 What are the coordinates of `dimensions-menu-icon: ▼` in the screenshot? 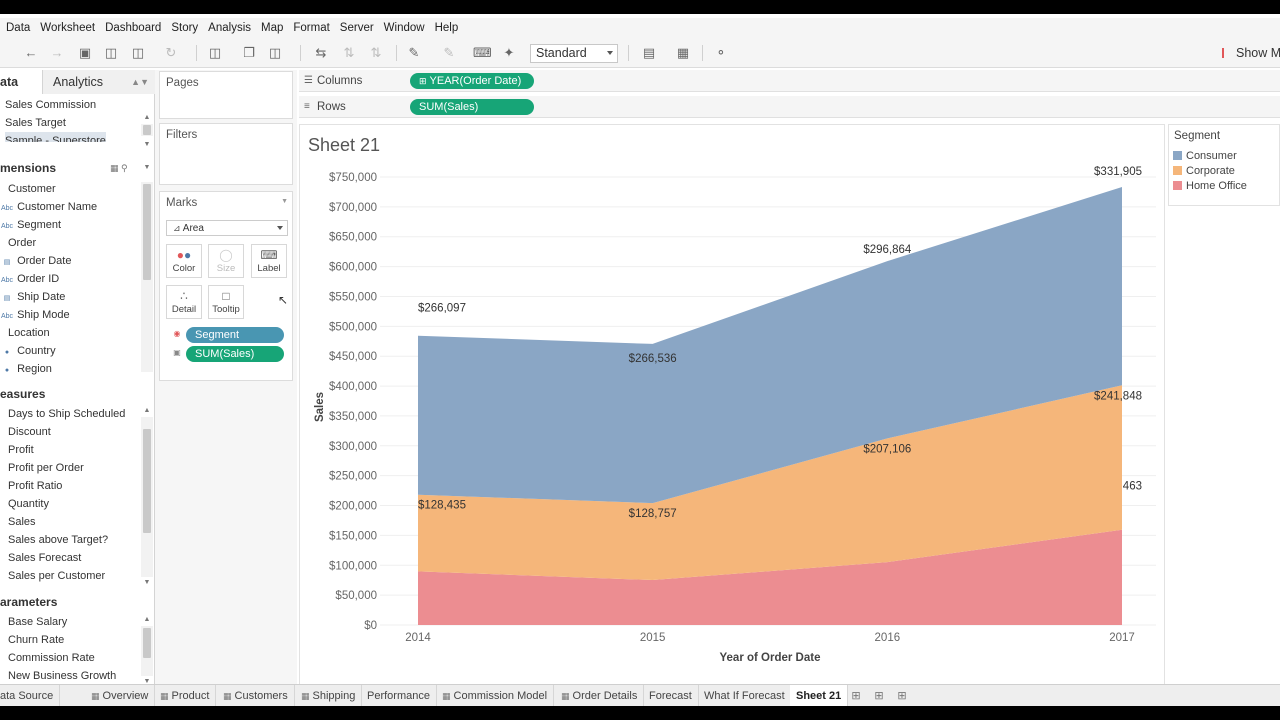 It's located at (147, 167).